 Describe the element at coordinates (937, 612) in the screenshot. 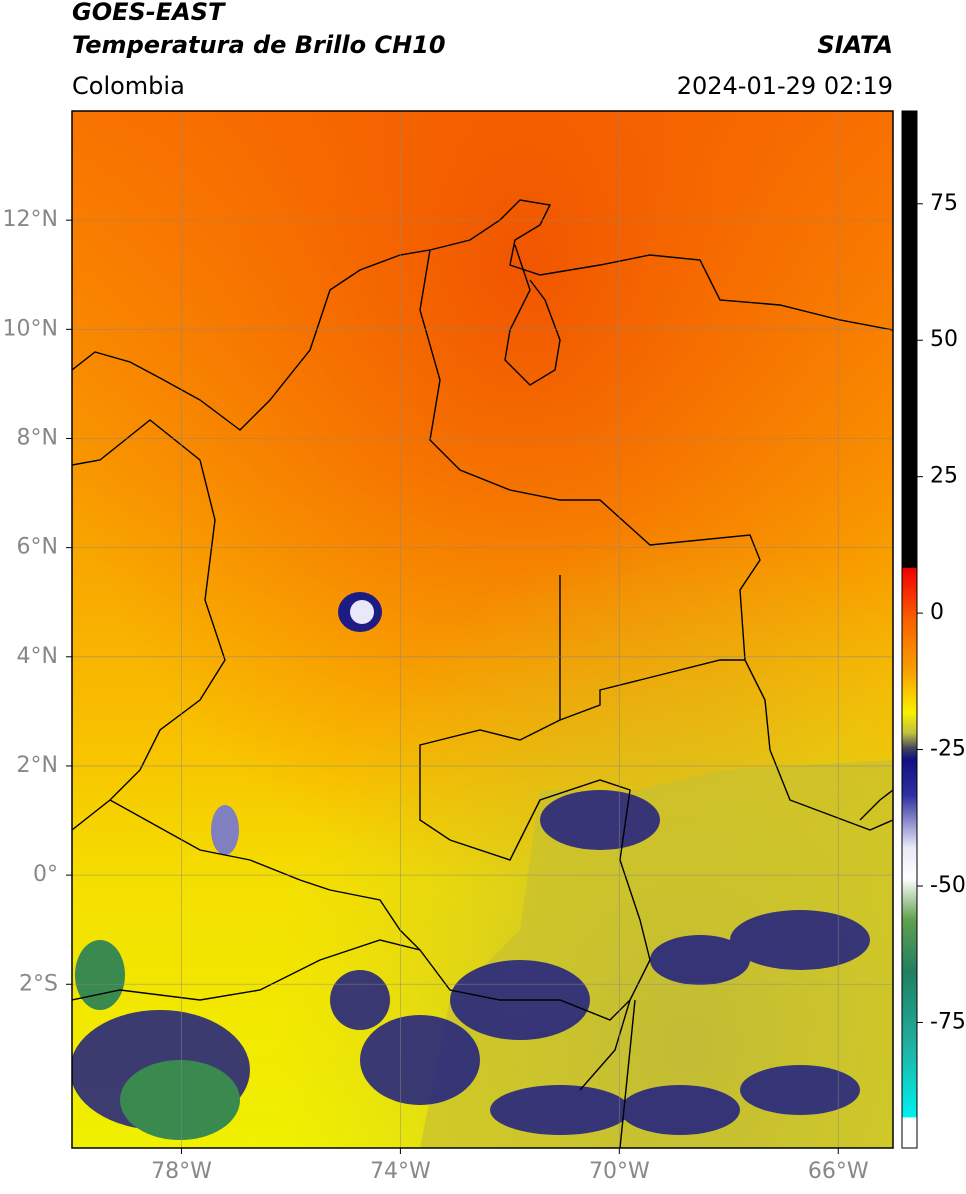

I see `colorbar-tick-label: 0` at that location.